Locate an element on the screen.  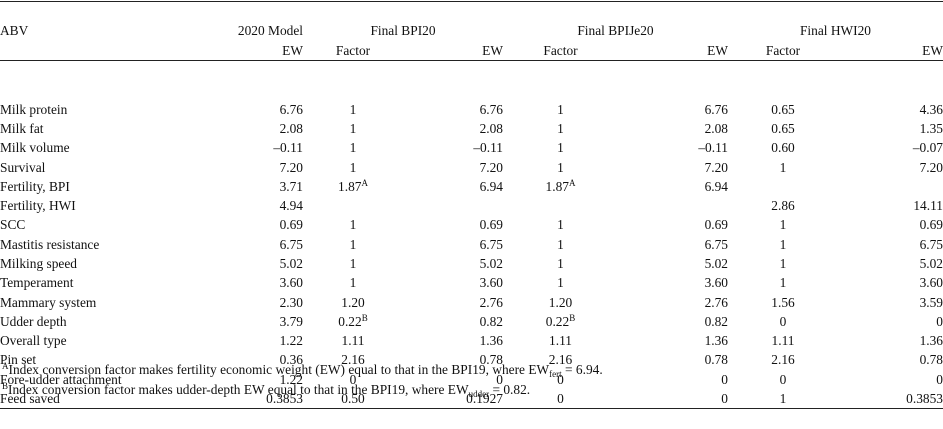
row-label: Temperament is located at coordinates (37, 283).